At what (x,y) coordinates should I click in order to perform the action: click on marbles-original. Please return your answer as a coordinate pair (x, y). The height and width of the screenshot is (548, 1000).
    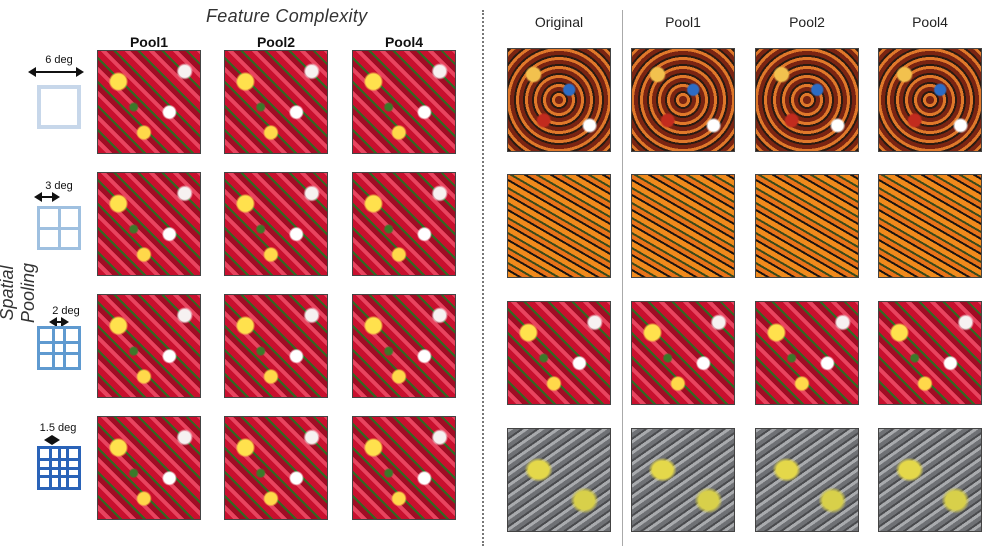
    Looking at the image, I should click on (559, 100).